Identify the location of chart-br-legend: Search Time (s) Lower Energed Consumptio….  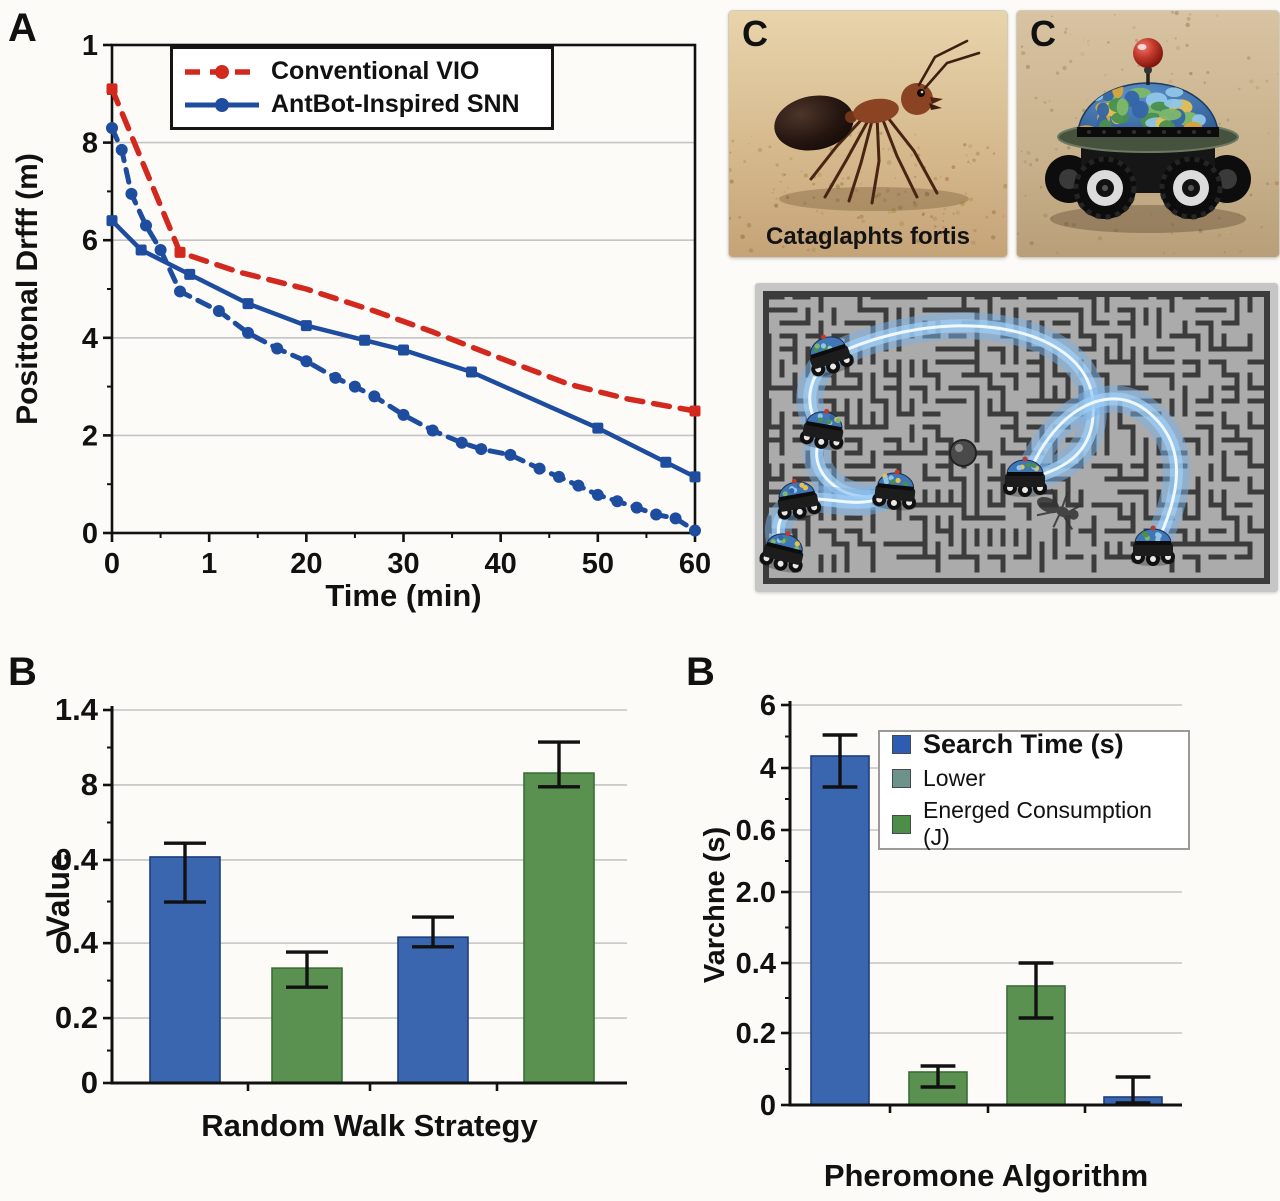
(1034, 790).